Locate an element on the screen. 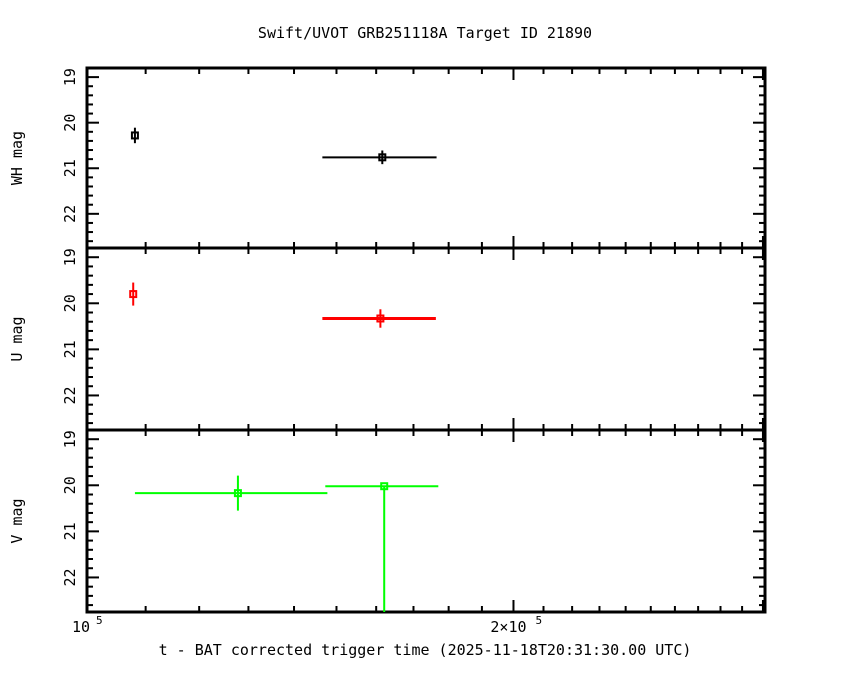 This screenshot has height=684, width=850. y-axis-label: WH mag is located at coordinates (17, 158).